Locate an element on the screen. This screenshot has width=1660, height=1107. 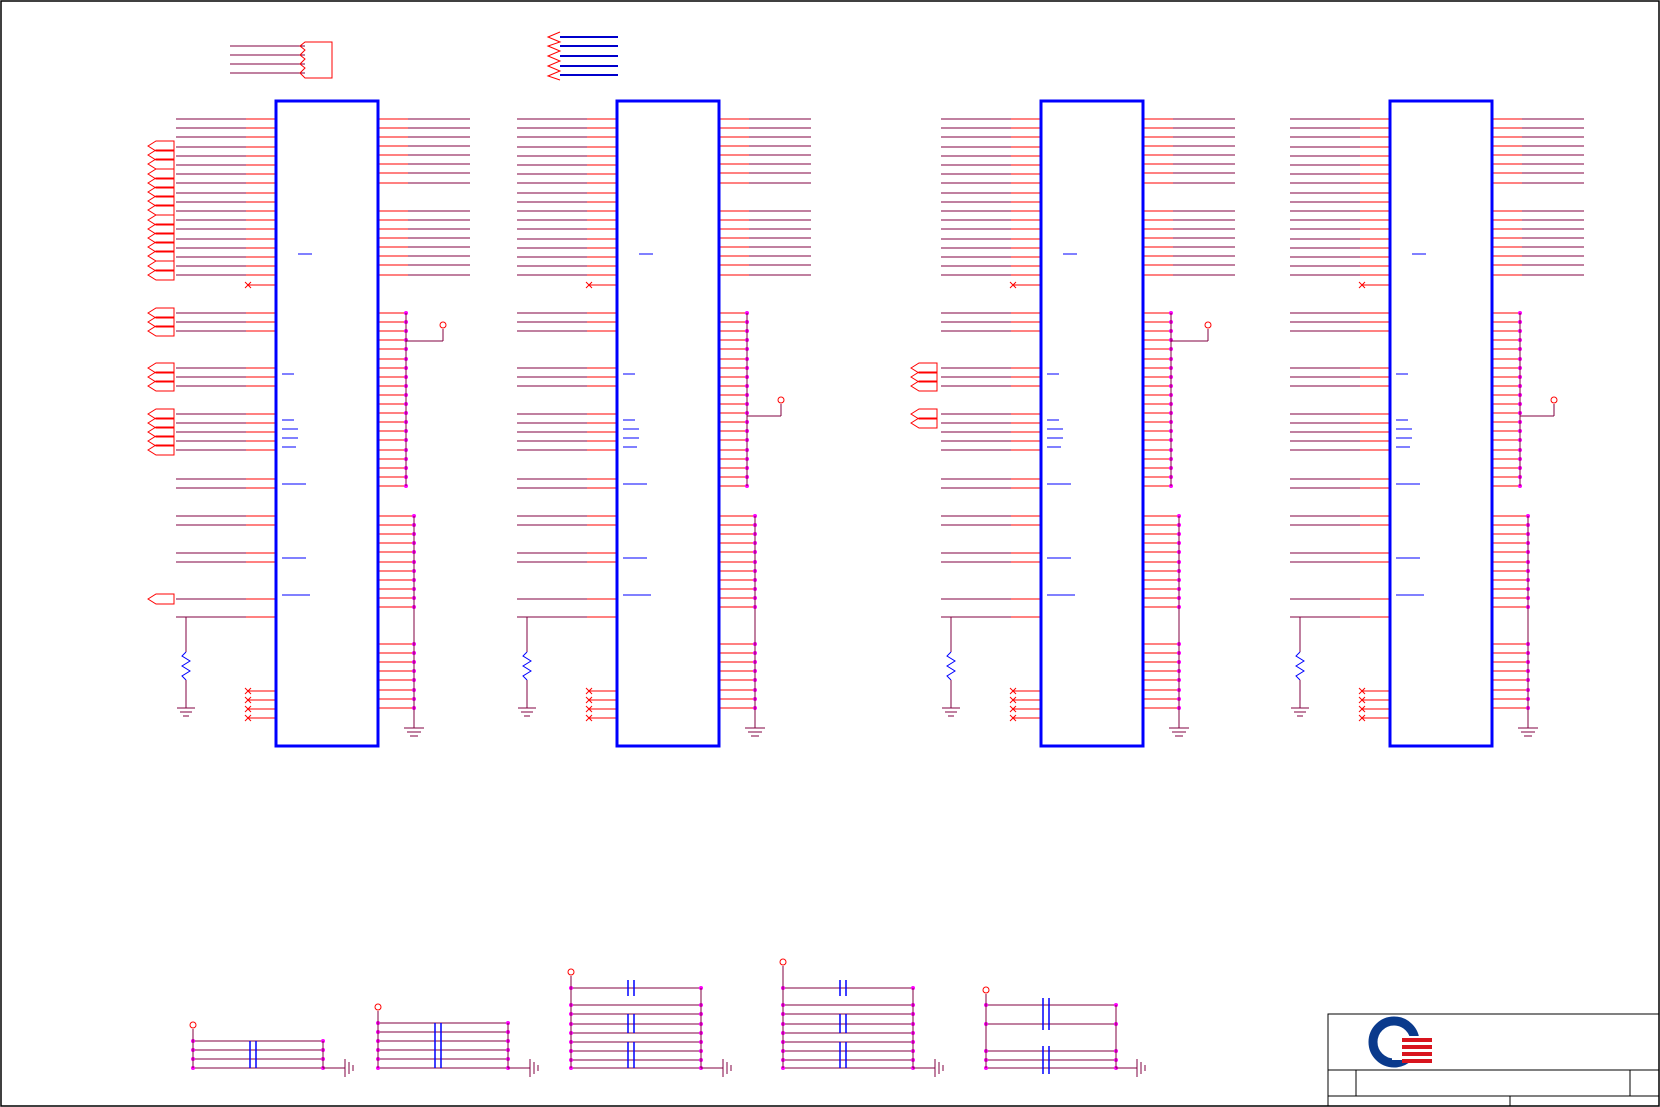
decoupling-capacitors-layer is located at coordinates (667, 1017).